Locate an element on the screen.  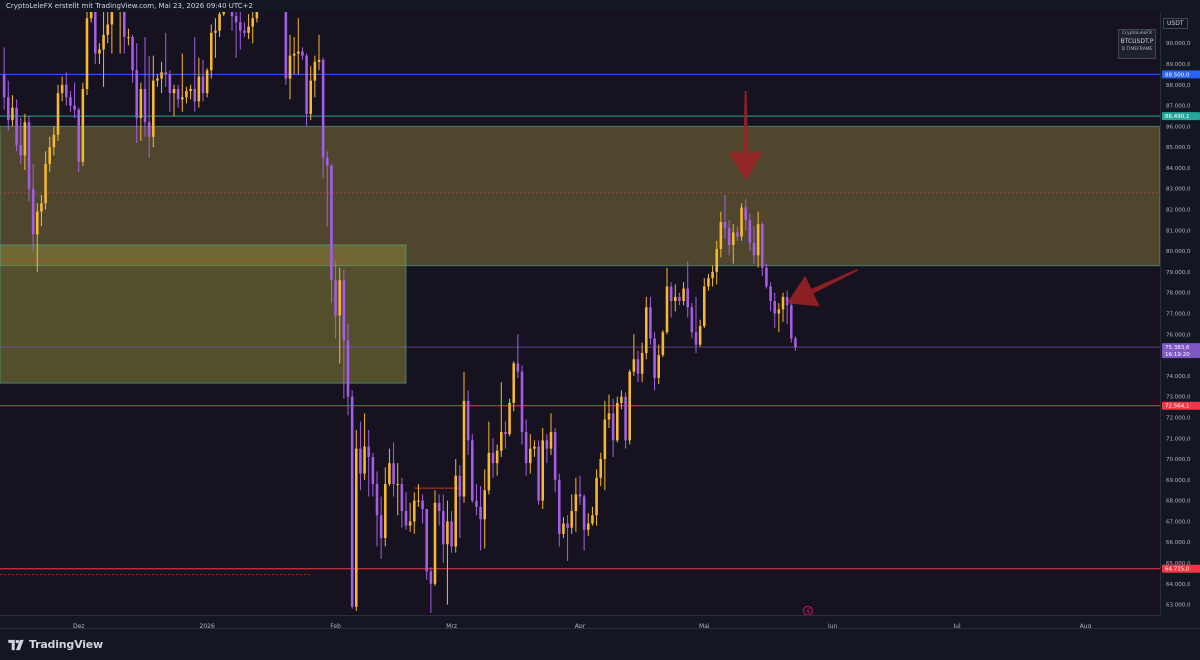
y-tick-label-5: 68.000,0 is located at coordinates (1178, 502).